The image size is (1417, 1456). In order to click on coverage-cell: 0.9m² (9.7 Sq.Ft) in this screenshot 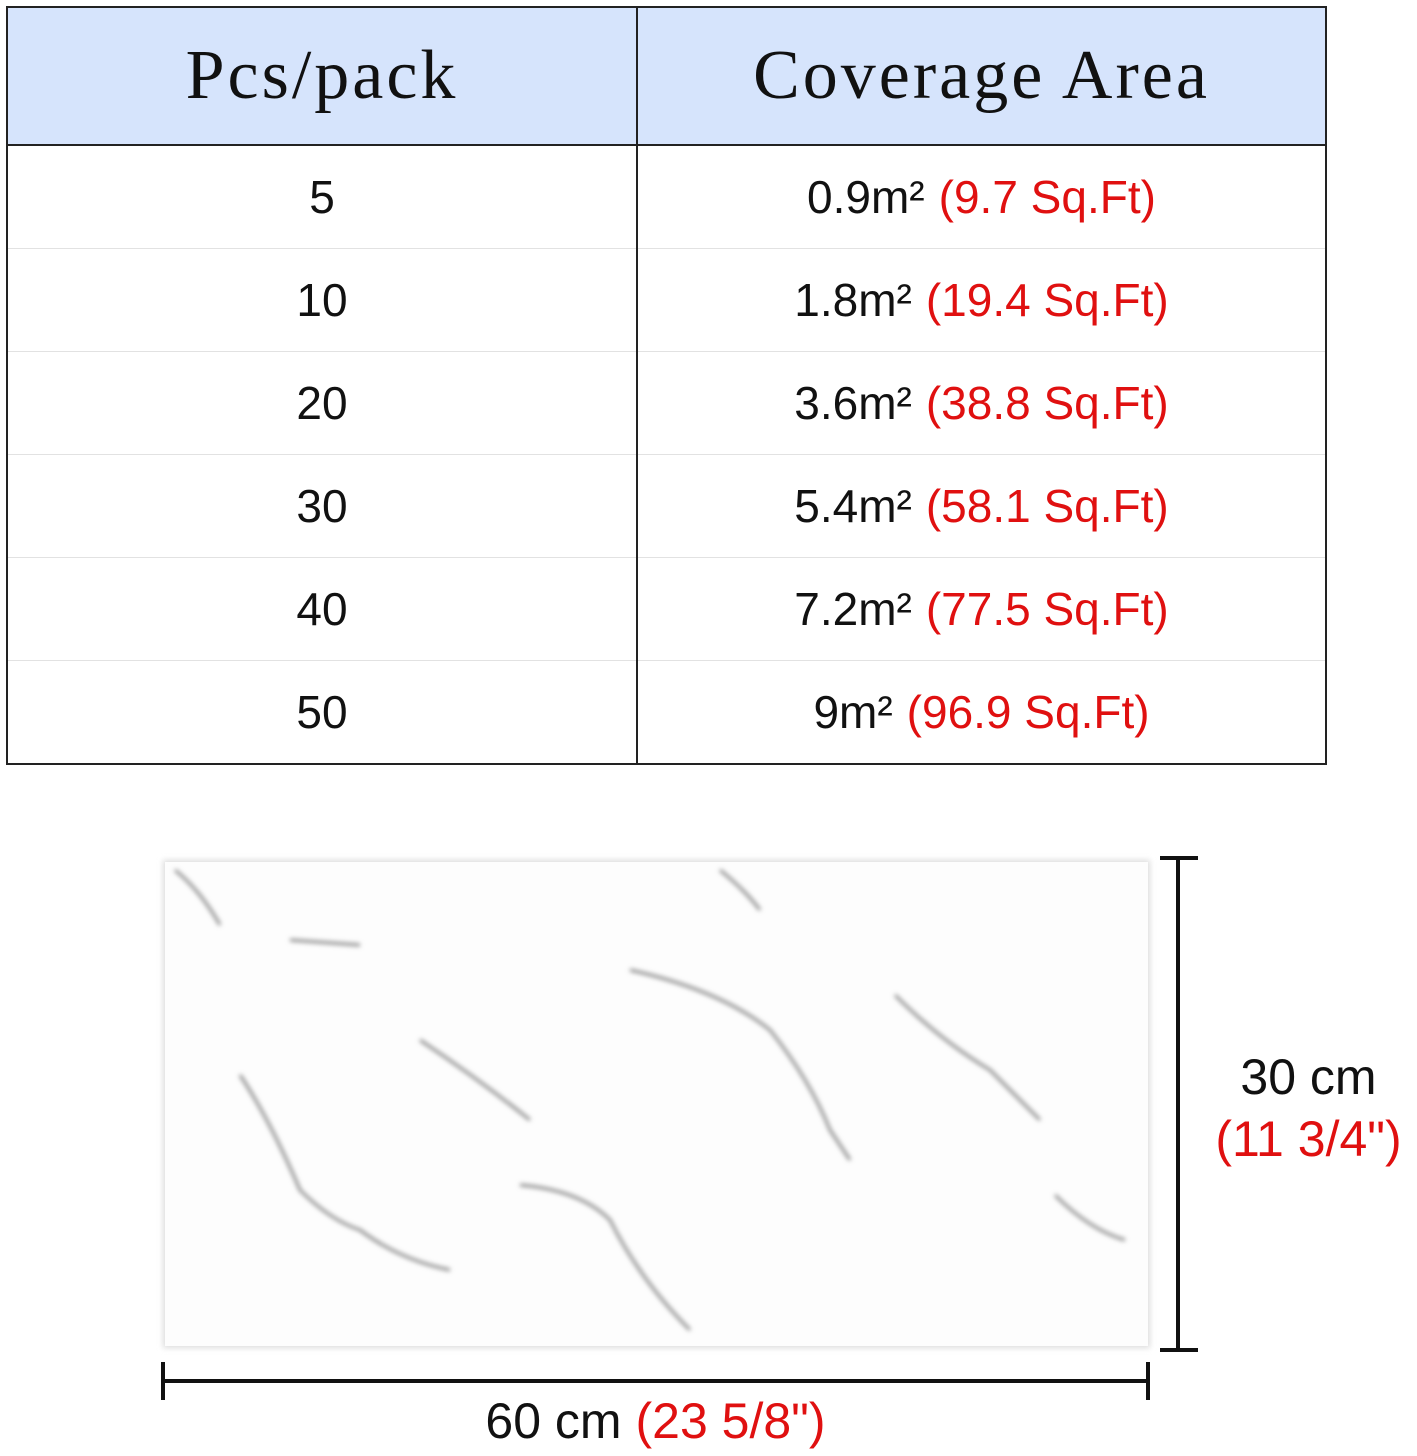, I will do `click(981, 196)`.